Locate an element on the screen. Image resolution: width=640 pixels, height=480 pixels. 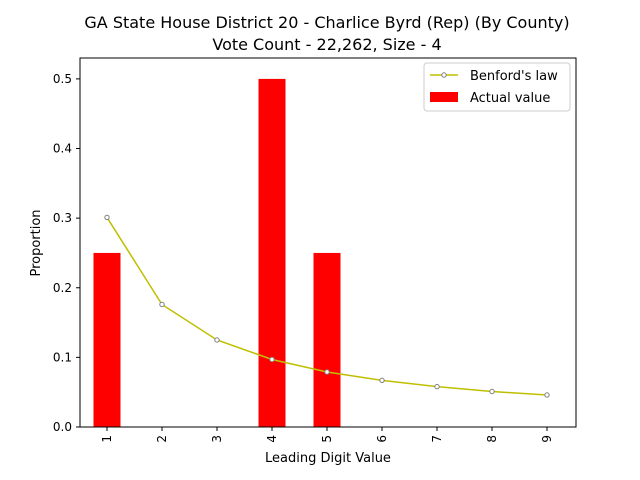
x-tick-label: 9 is located at coordinates (547, 439).